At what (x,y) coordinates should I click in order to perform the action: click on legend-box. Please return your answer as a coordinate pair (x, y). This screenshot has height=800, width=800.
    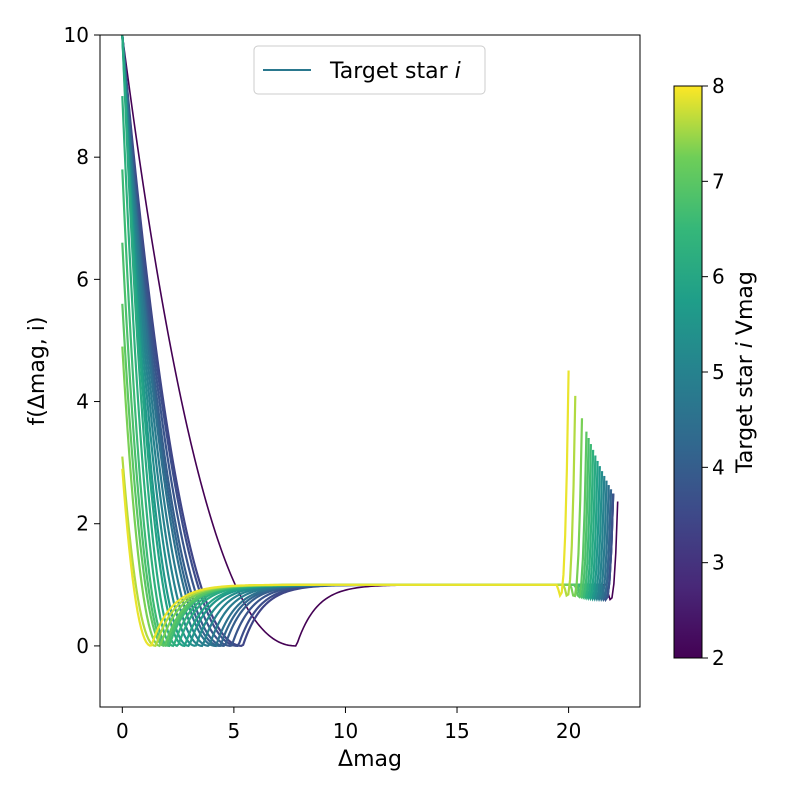
    Looking at the image, I should click on (369, 70).